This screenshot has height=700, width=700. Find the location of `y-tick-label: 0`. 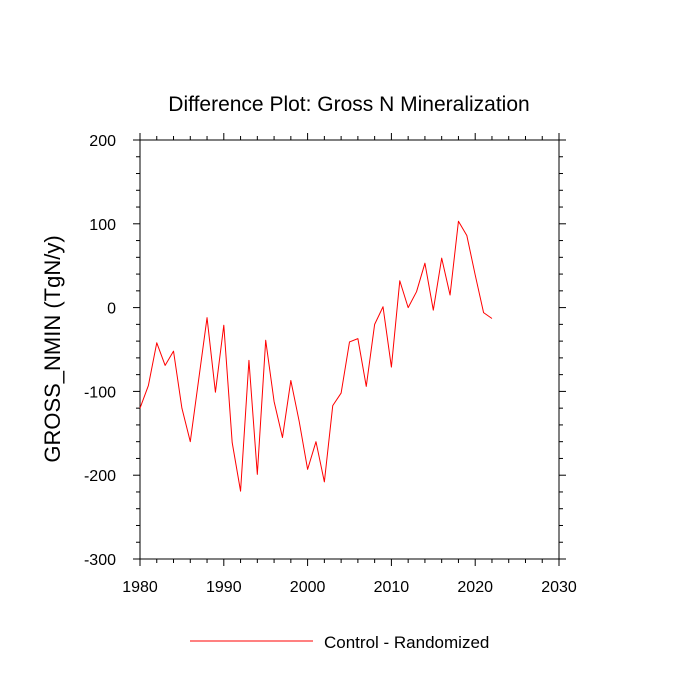

y-tick-label: 0 is located at coordinates (111, 309).